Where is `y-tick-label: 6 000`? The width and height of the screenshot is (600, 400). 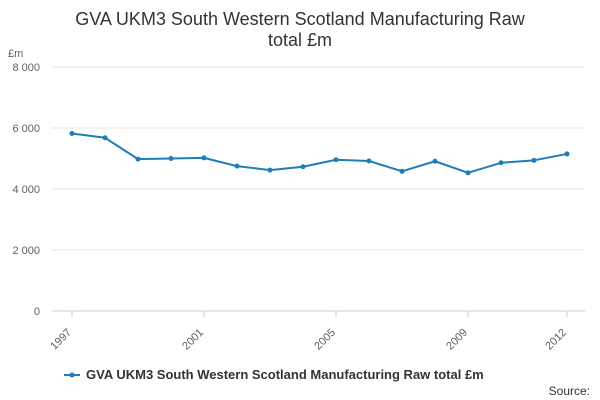 y-tick-label: 6 000 is located at coordinates (26, 129).